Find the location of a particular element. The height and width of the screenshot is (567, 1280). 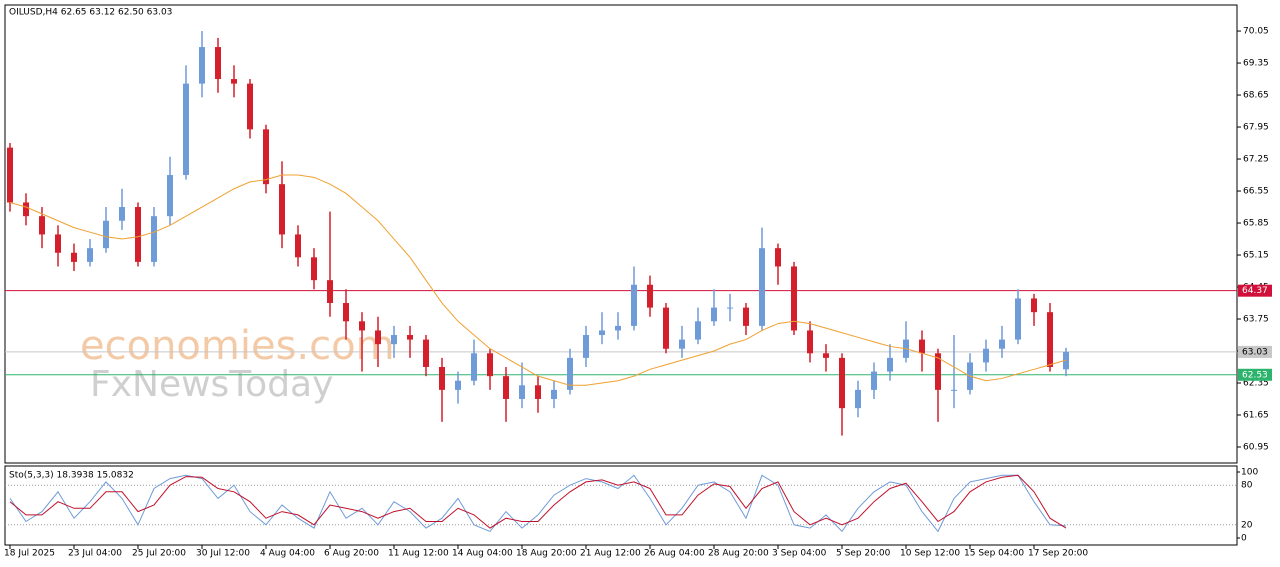

y-tick-label: 65.85 is located at coordinates (1256, 224).